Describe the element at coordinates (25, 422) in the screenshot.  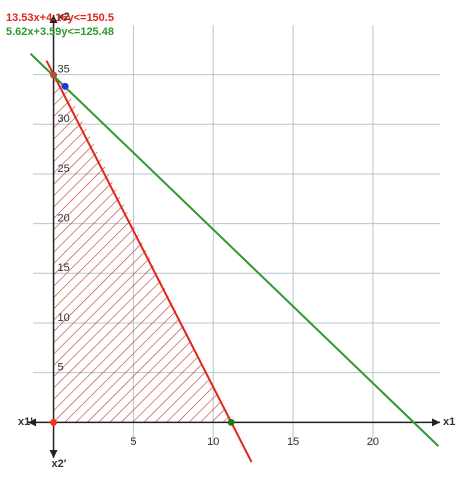
I see `axis-label: x1'` at that location.